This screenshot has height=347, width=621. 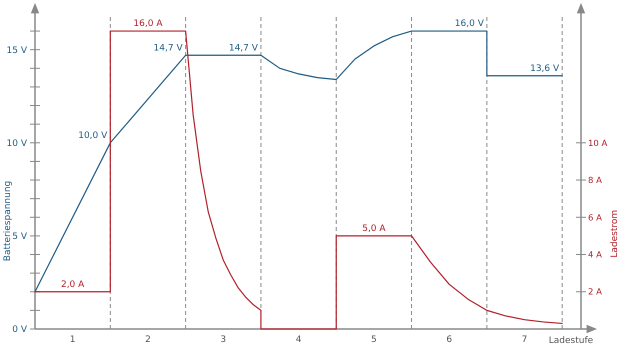 What do you see at coordinates (595, 181) in the screenshot?
I see `y2-tick-label: 8 A` at bounding box center [595, 181].